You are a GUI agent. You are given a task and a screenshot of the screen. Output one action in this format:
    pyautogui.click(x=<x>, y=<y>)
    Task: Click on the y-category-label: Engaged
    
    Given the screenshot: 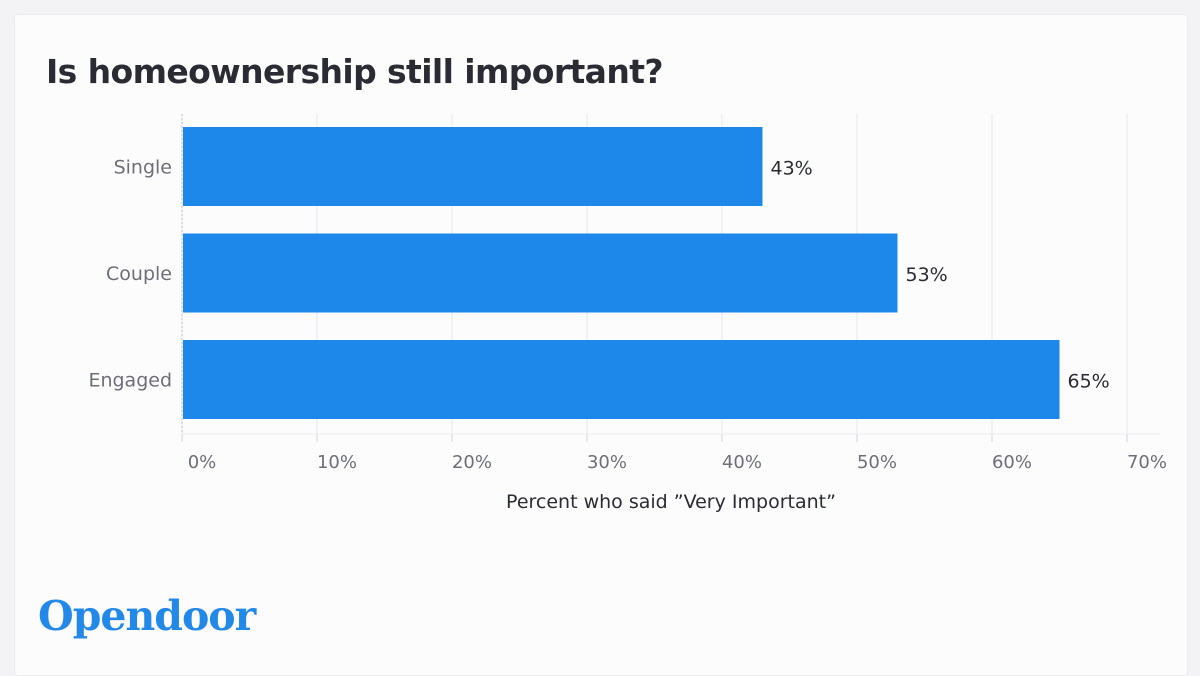 What is the action you would take?
    pyautogui.click(x=130, y=381)
    